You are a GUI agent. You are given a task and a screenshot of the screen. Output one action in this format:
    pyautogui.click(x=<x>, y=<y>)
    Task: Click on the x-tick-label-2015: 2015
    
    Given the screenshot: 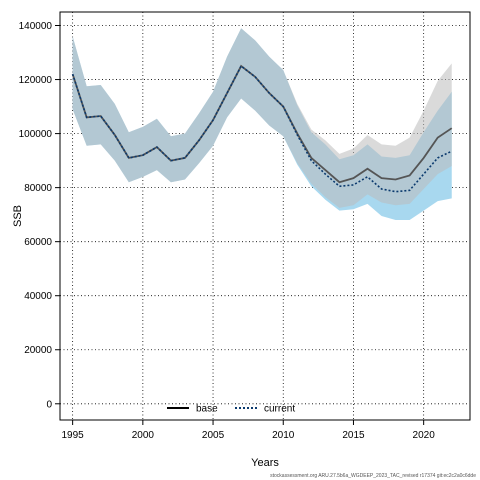 What is the action you would take?
    pyautogui.click(x=353, y=435)
    